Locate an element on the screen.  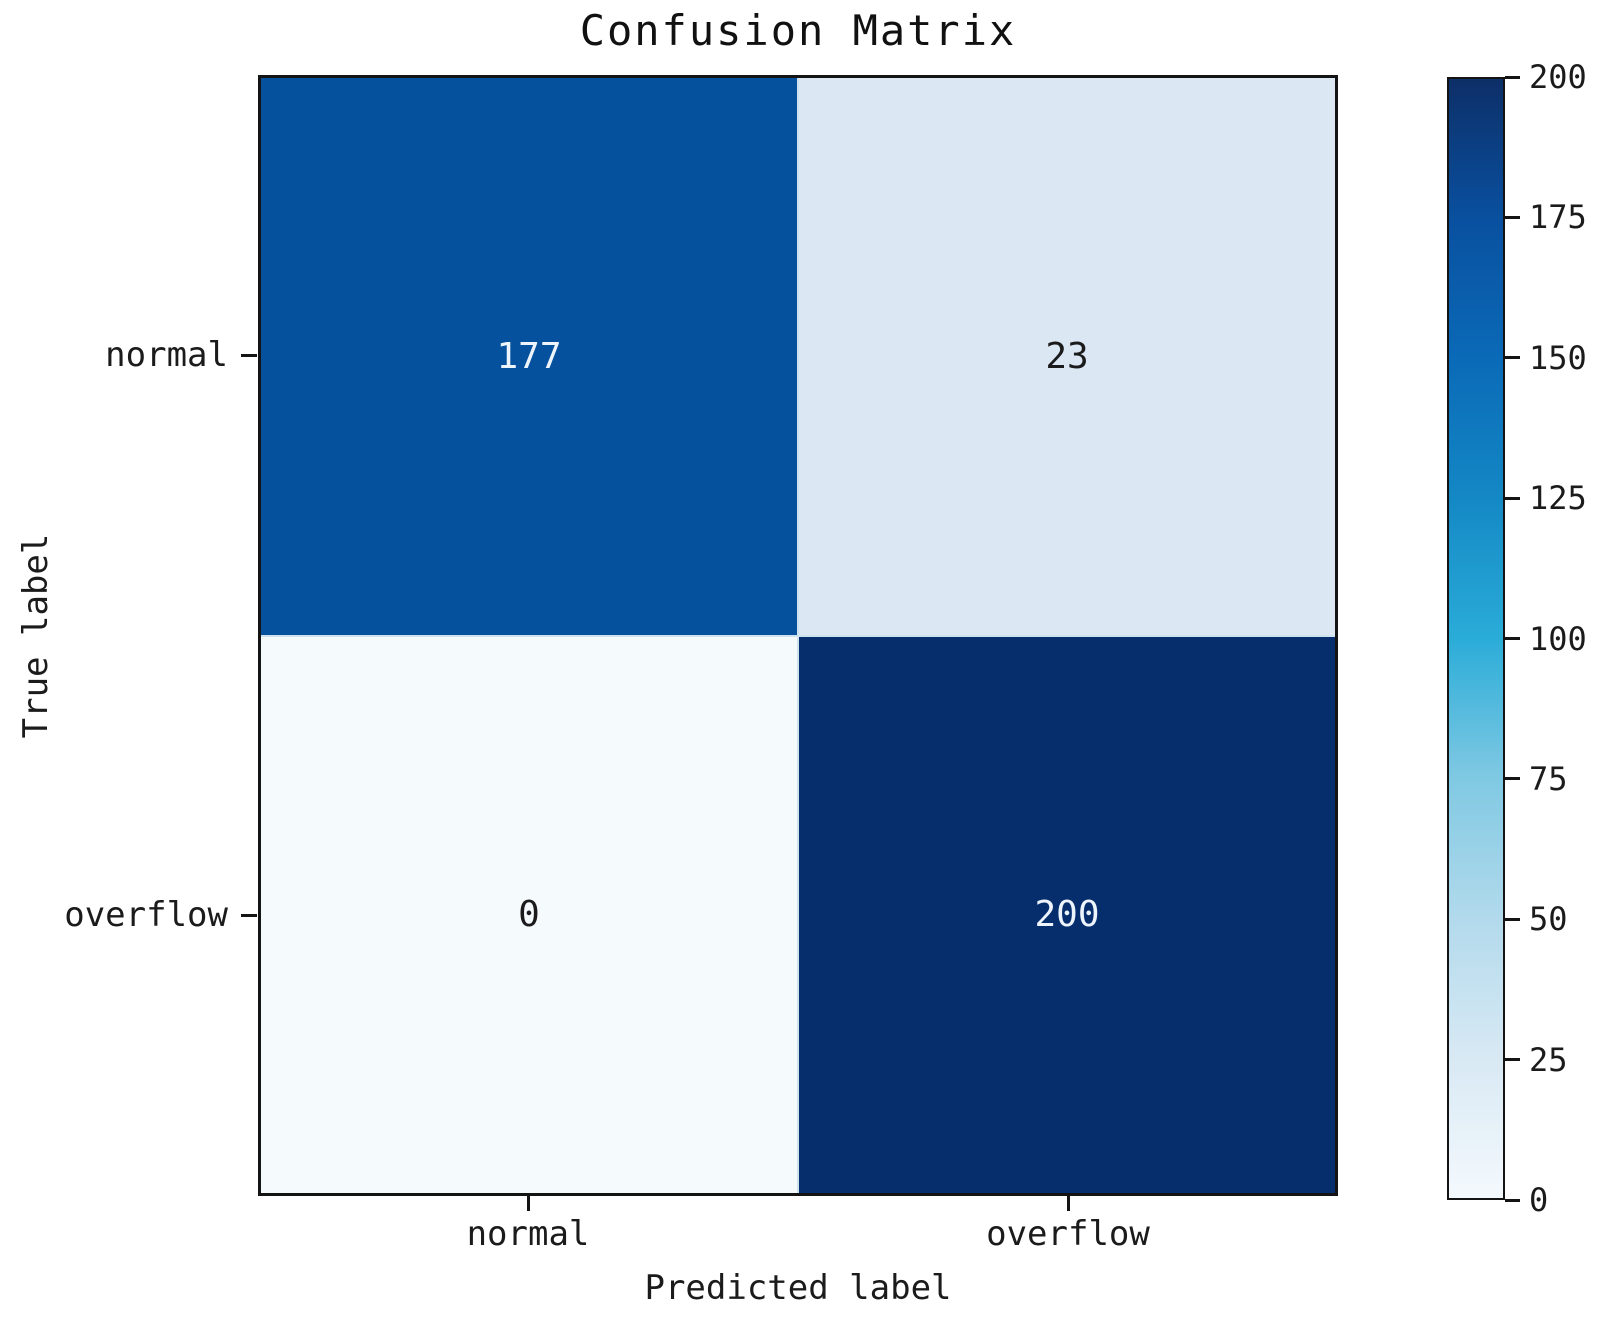
colorbar-tick: 150 is located at coordinates (1546, 358).